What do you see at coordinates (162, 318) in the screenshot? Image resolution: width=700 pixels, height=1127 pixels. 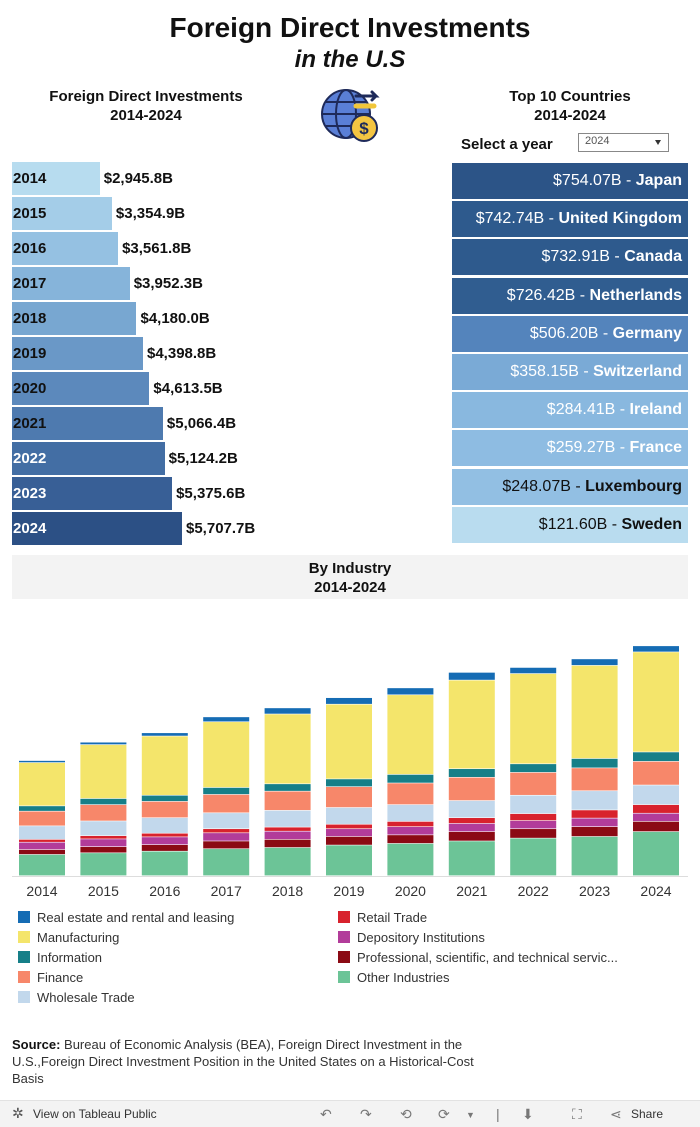 I see `fdi-row-2018: 2018 $4,180.0B` at bounding box center [162, 318].